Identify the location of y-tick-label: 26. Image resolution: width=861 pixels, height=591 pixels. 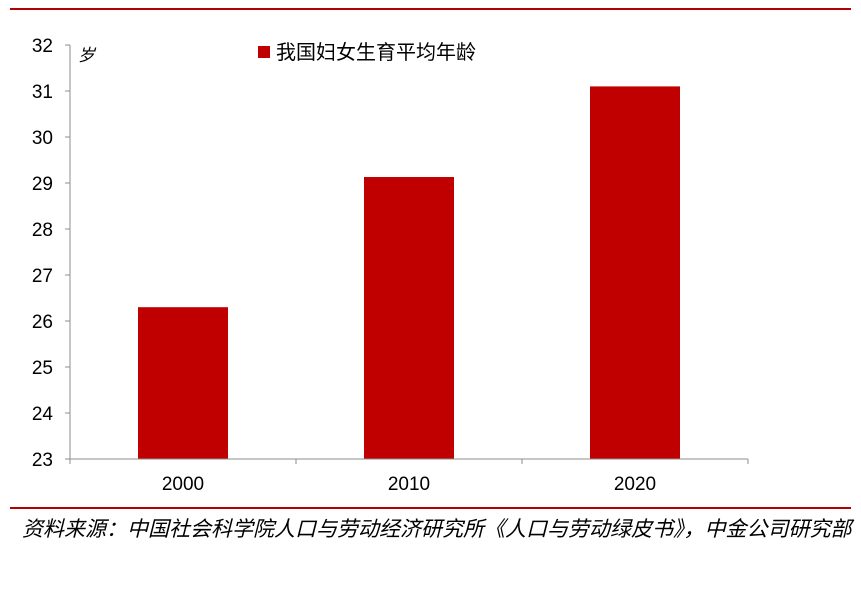
(42, 322).